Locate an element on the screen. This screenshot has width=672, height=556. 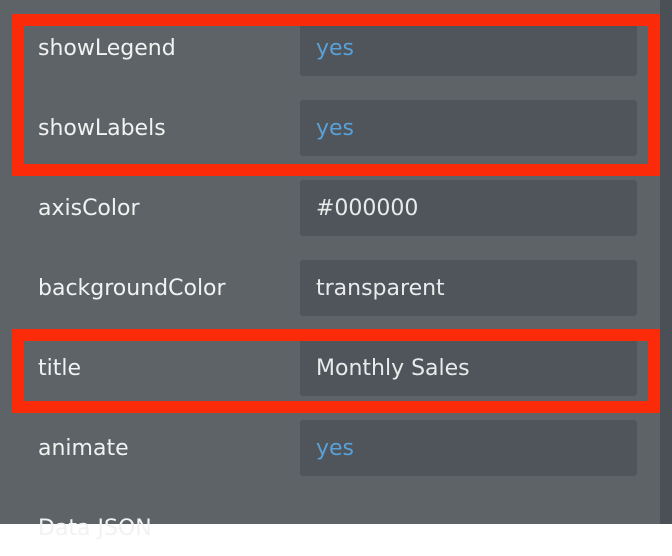
field-row-animate: animate yes is located at coordinates (330, 448).